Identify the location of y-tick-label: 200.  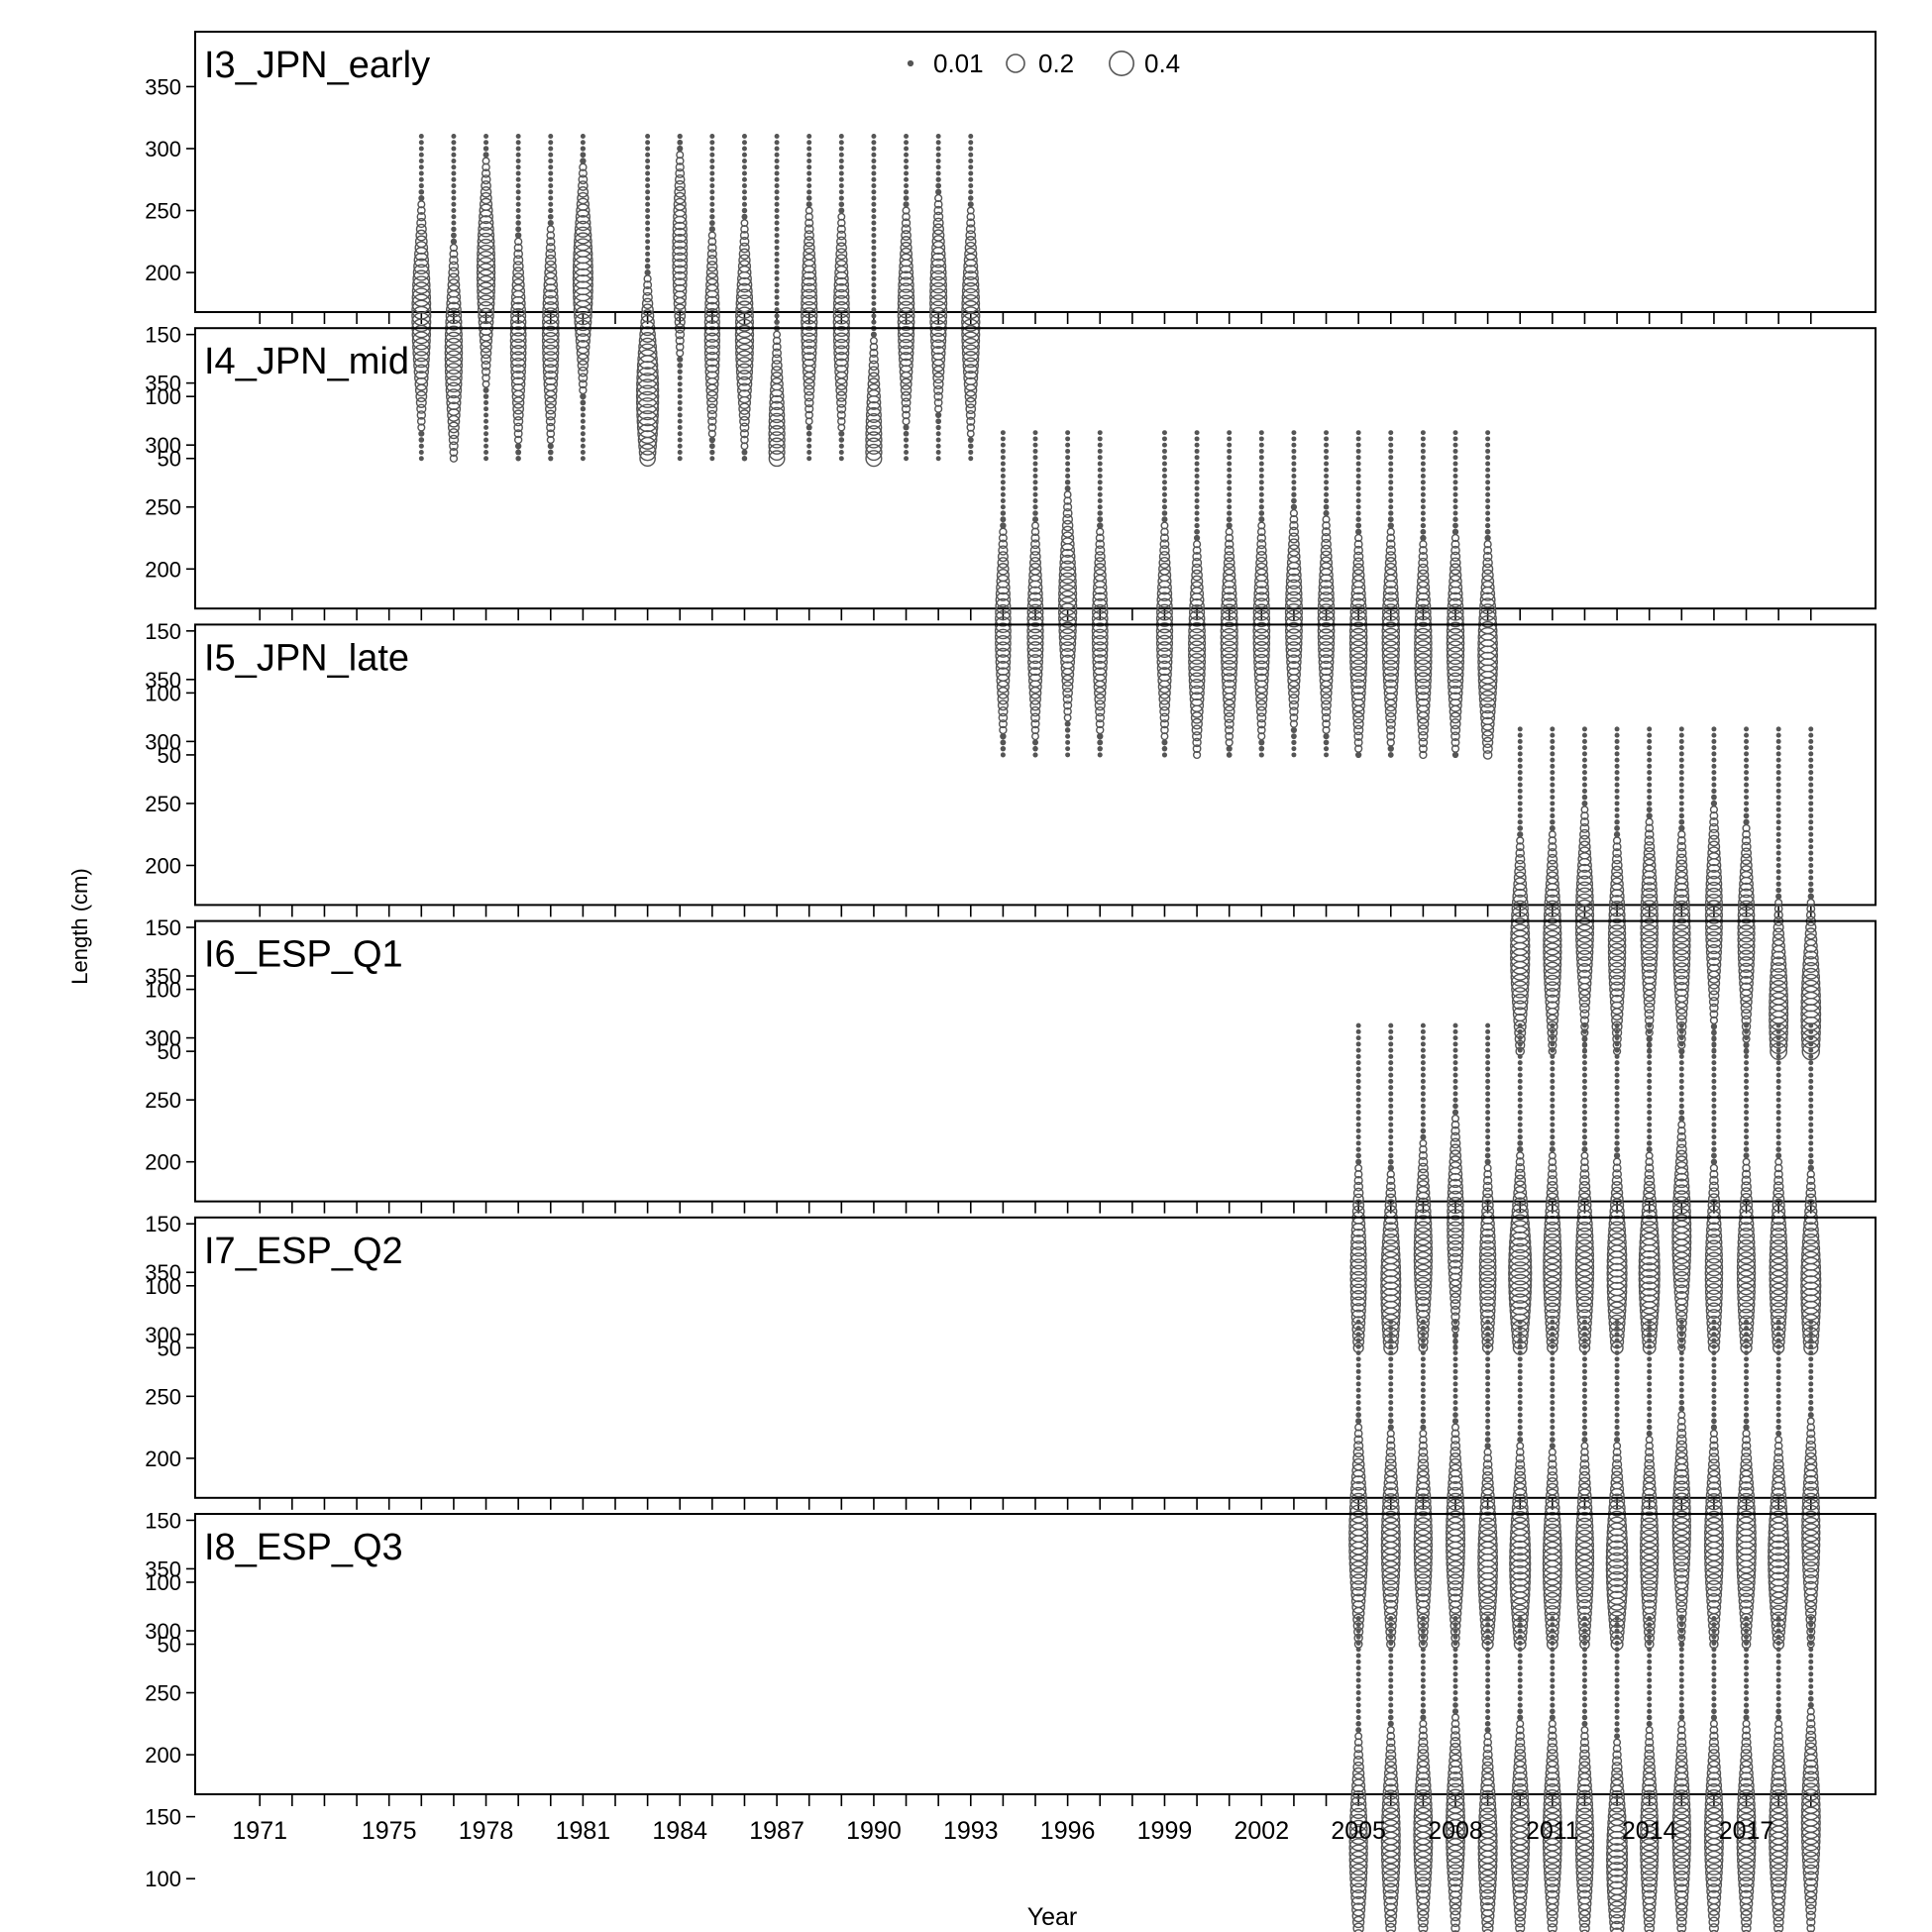
(163, 1459).